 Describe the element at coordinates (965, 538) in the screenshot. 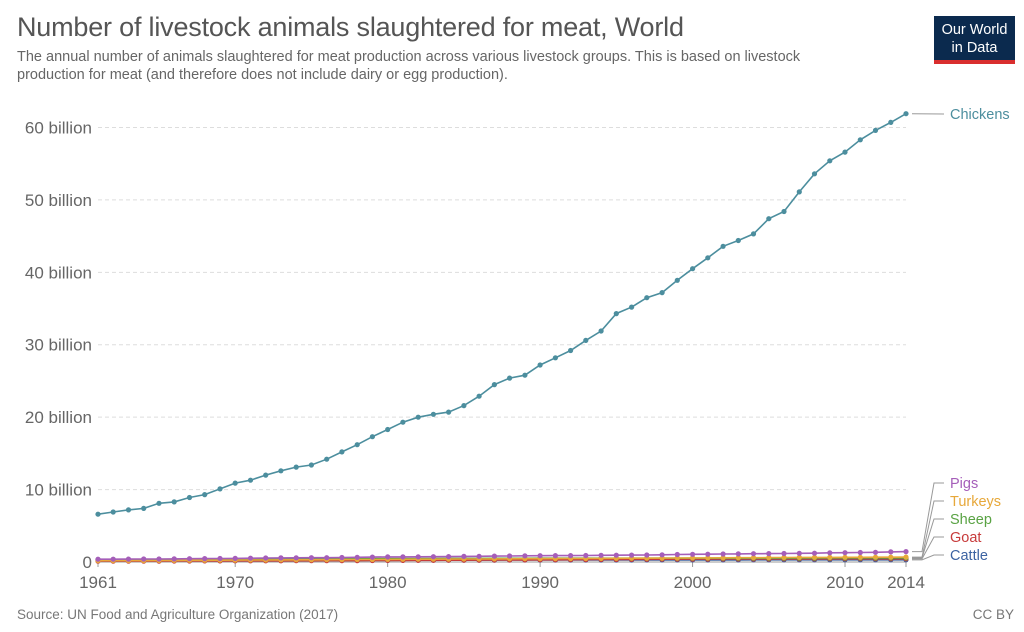

I see `legend-label-goat: Goat` at that location.